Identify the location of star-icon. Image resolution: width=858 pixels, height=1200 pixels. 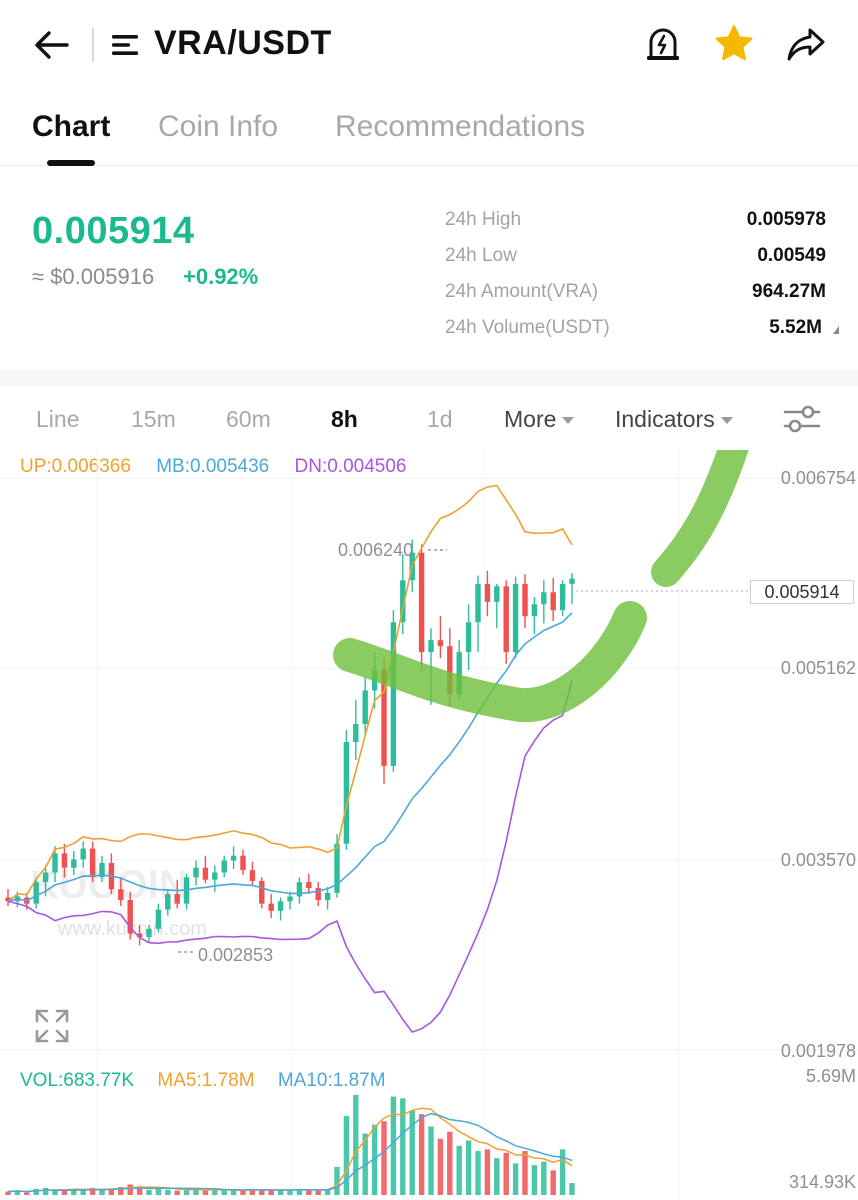
(734, 44).